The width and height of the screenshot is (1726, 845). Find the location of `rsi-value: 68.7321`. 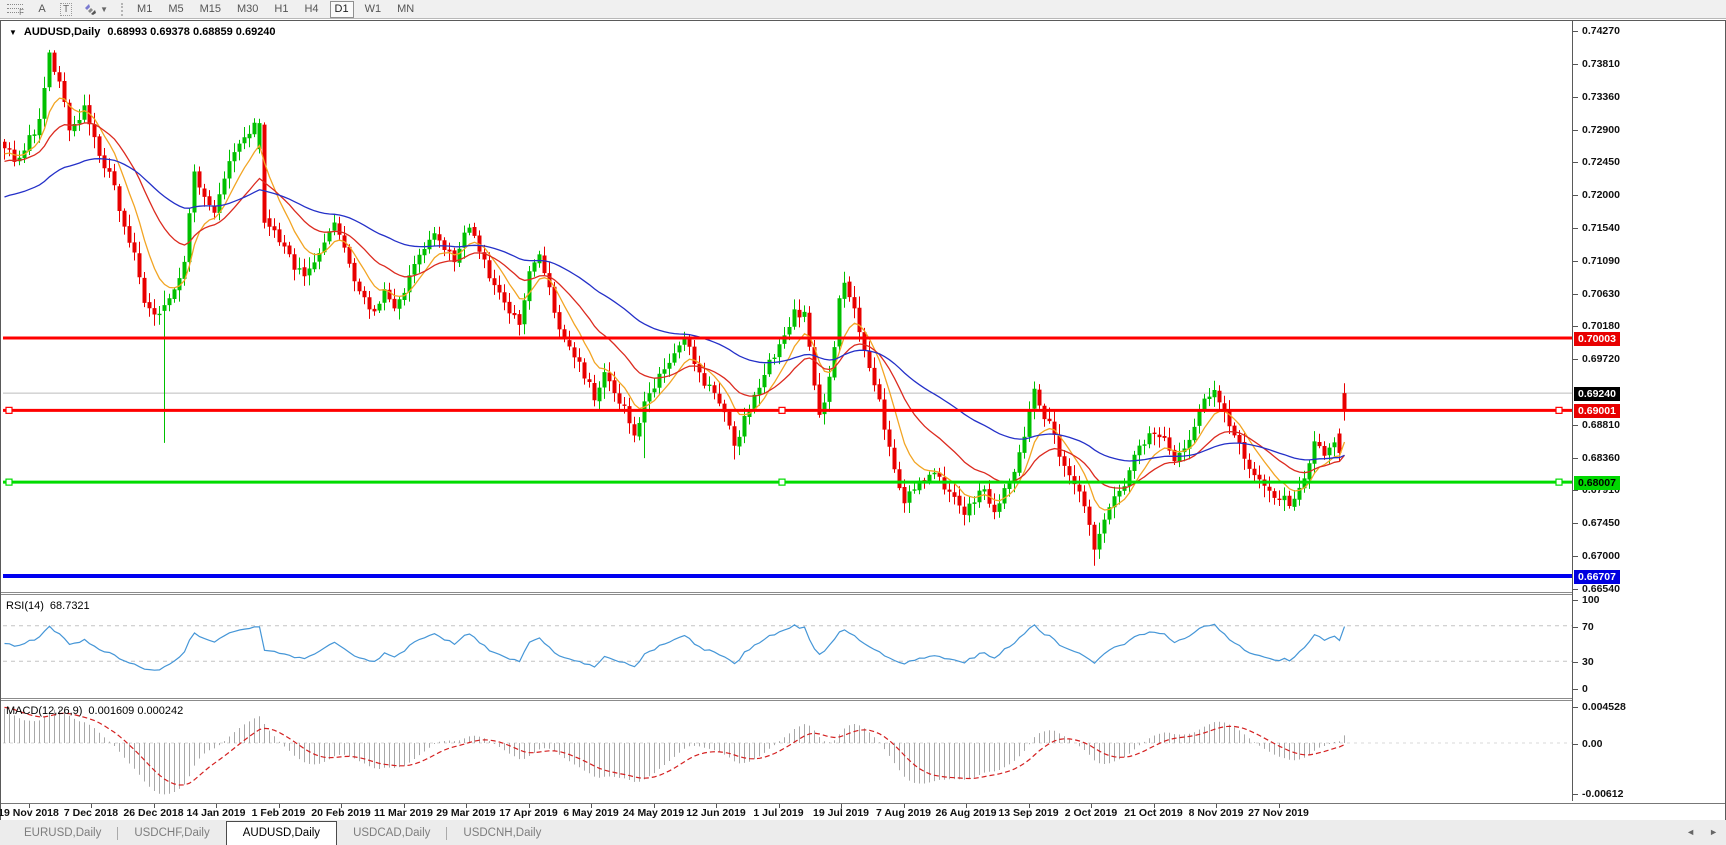

rsi-value: 68.7321 is located at coordinates (69, 606).